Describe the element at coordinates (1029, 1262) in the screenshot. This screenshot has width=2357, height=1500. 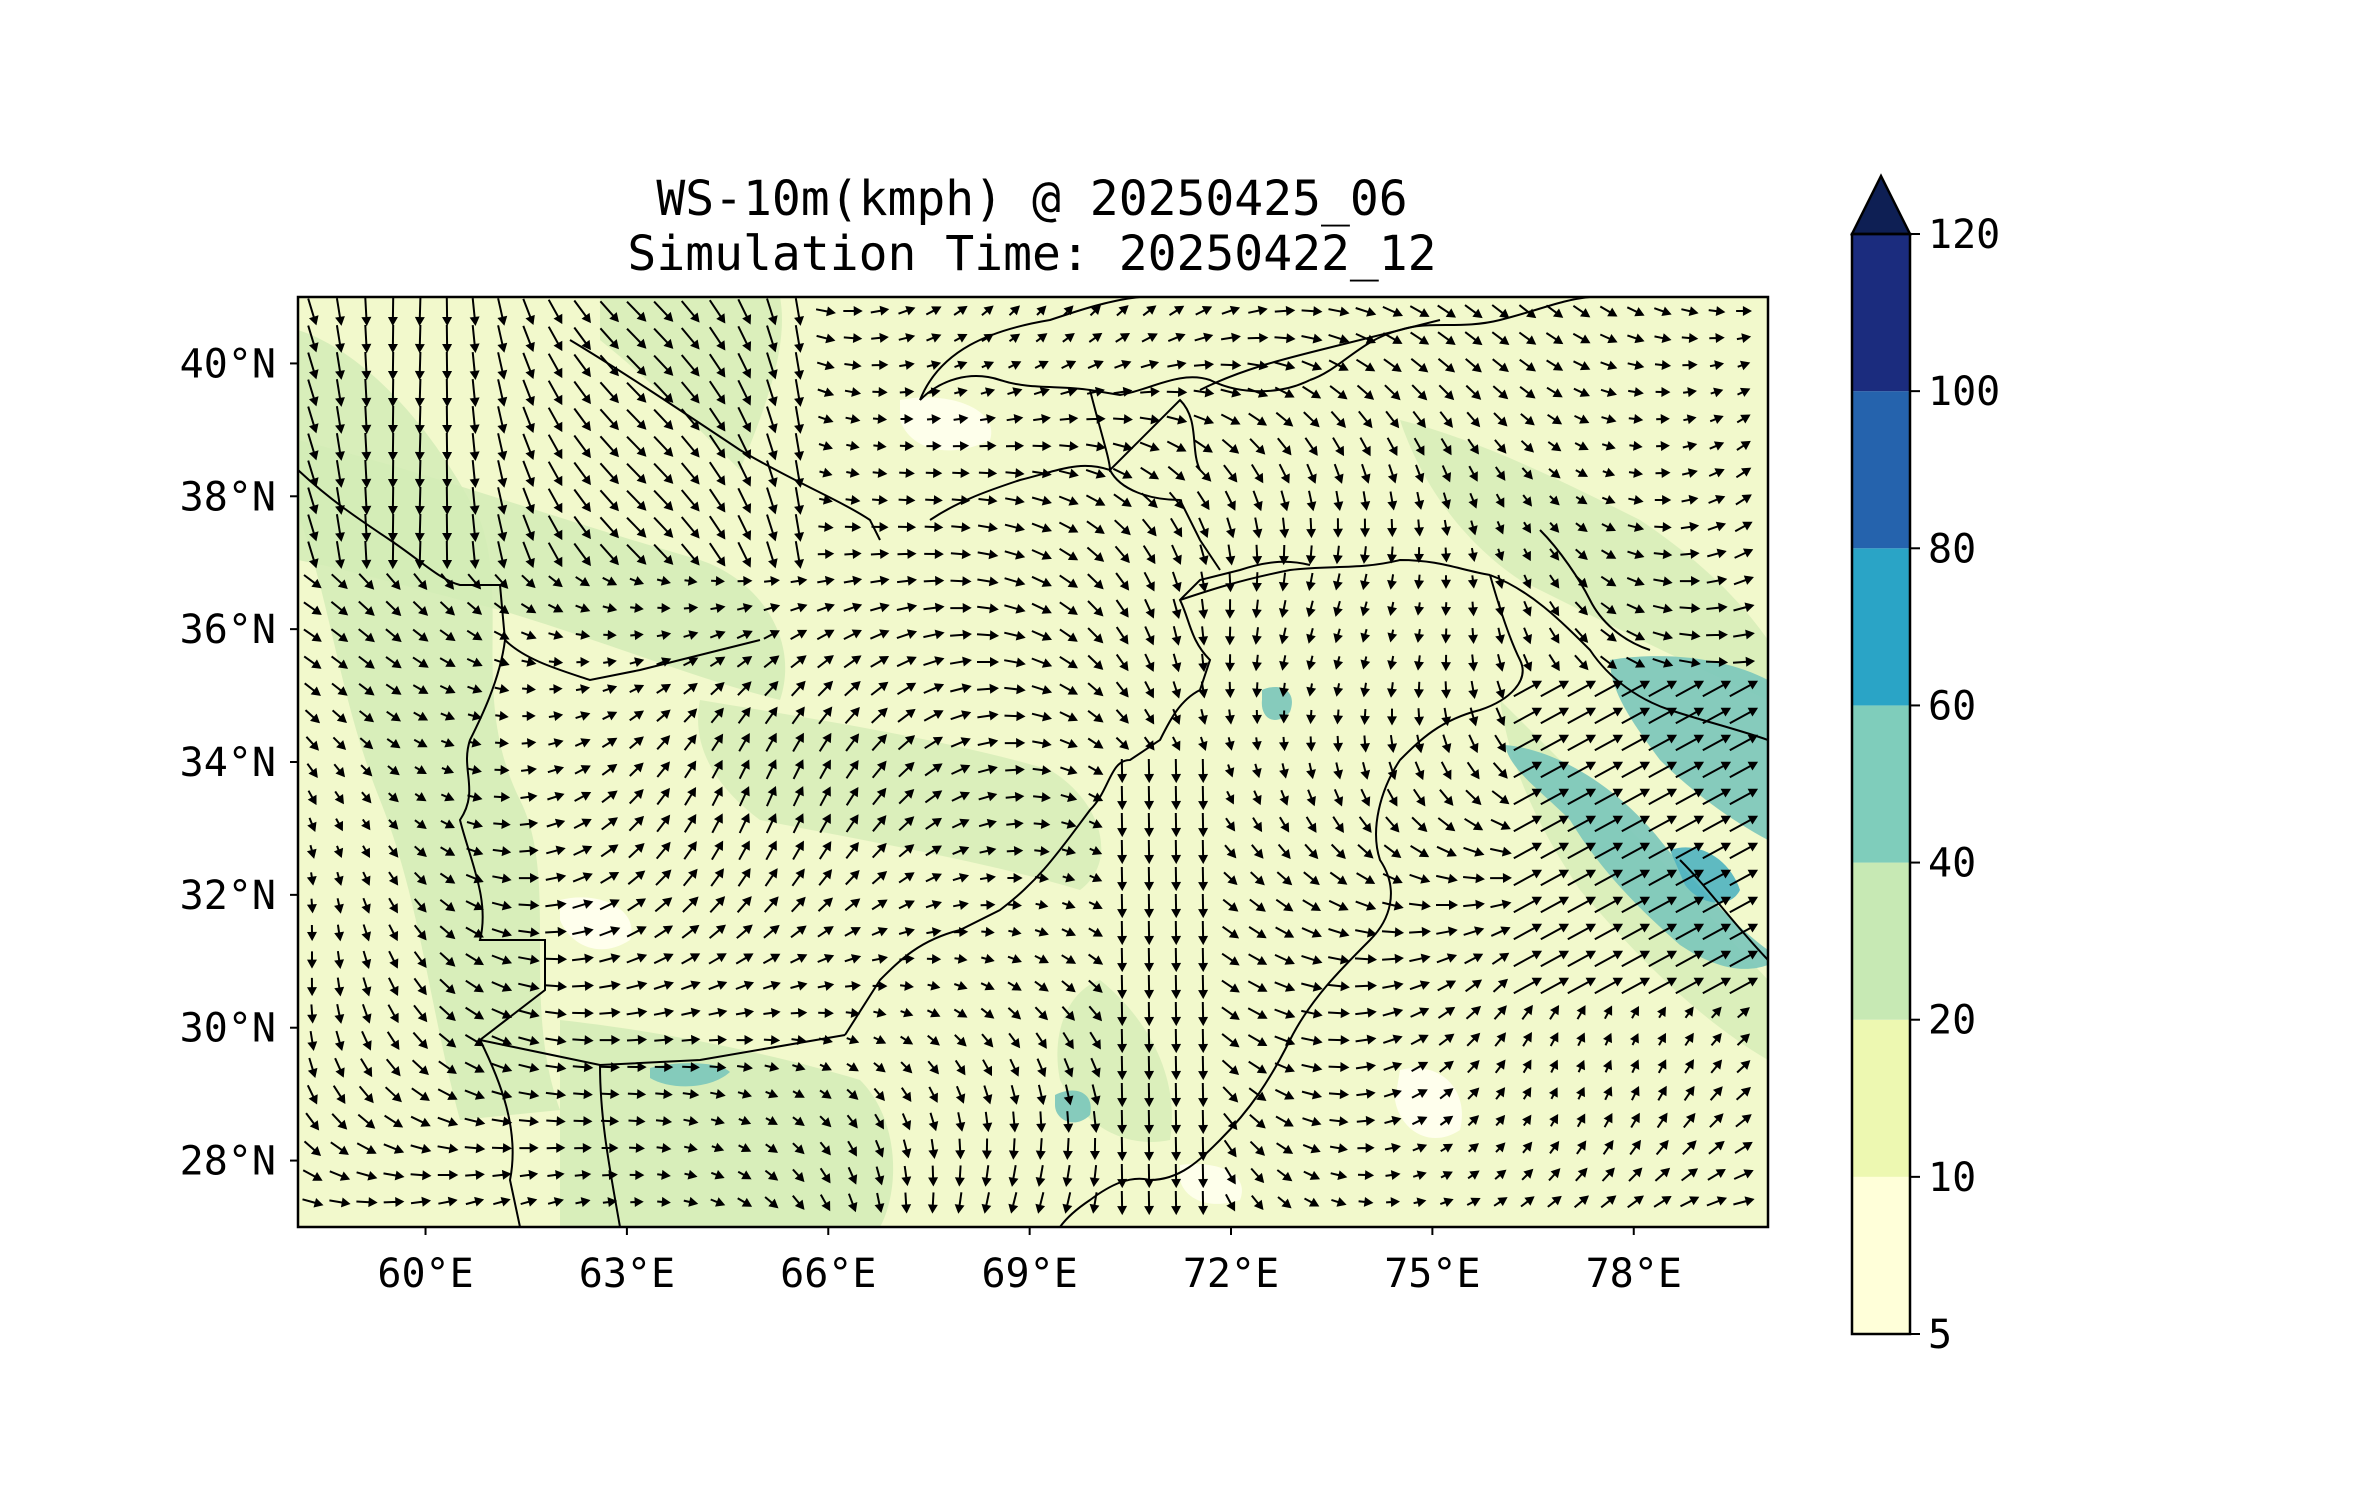
I see `longitude-tick-labels: 60°E 63°E 66°E 69°E 72°E 75°E 78°E` at that location.